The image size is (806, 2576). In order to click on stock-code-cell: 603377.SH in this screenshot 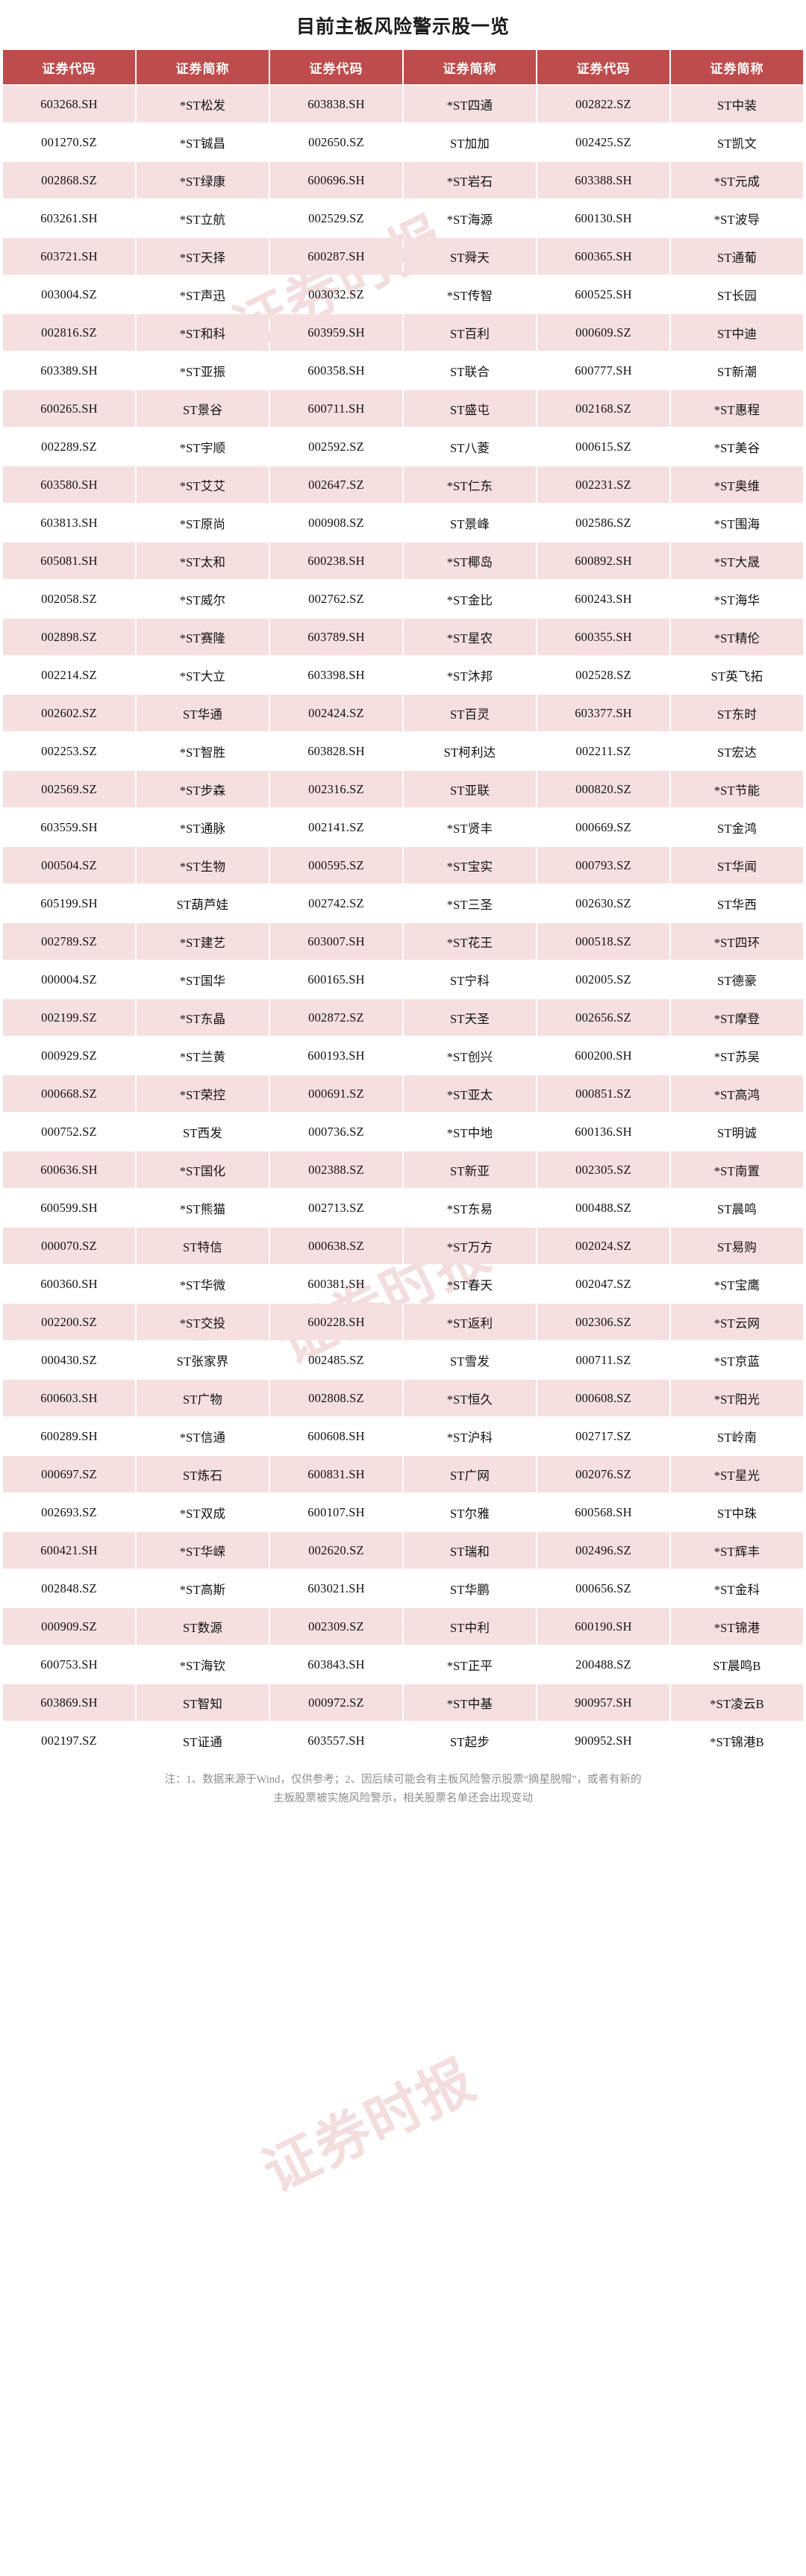, I will do `click(603, 713)`.